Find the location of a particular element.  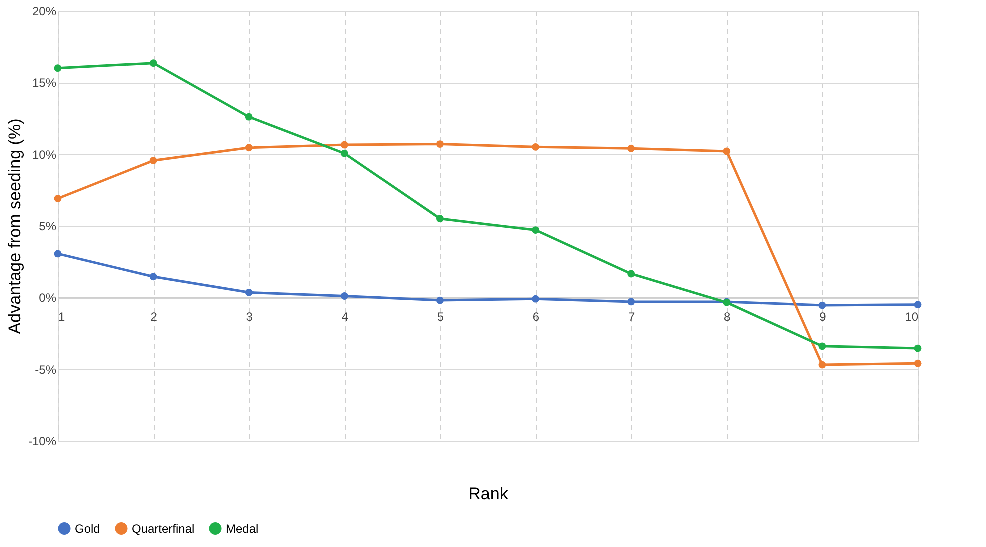

legend-label: Medal is located at coordinates (242, 529).